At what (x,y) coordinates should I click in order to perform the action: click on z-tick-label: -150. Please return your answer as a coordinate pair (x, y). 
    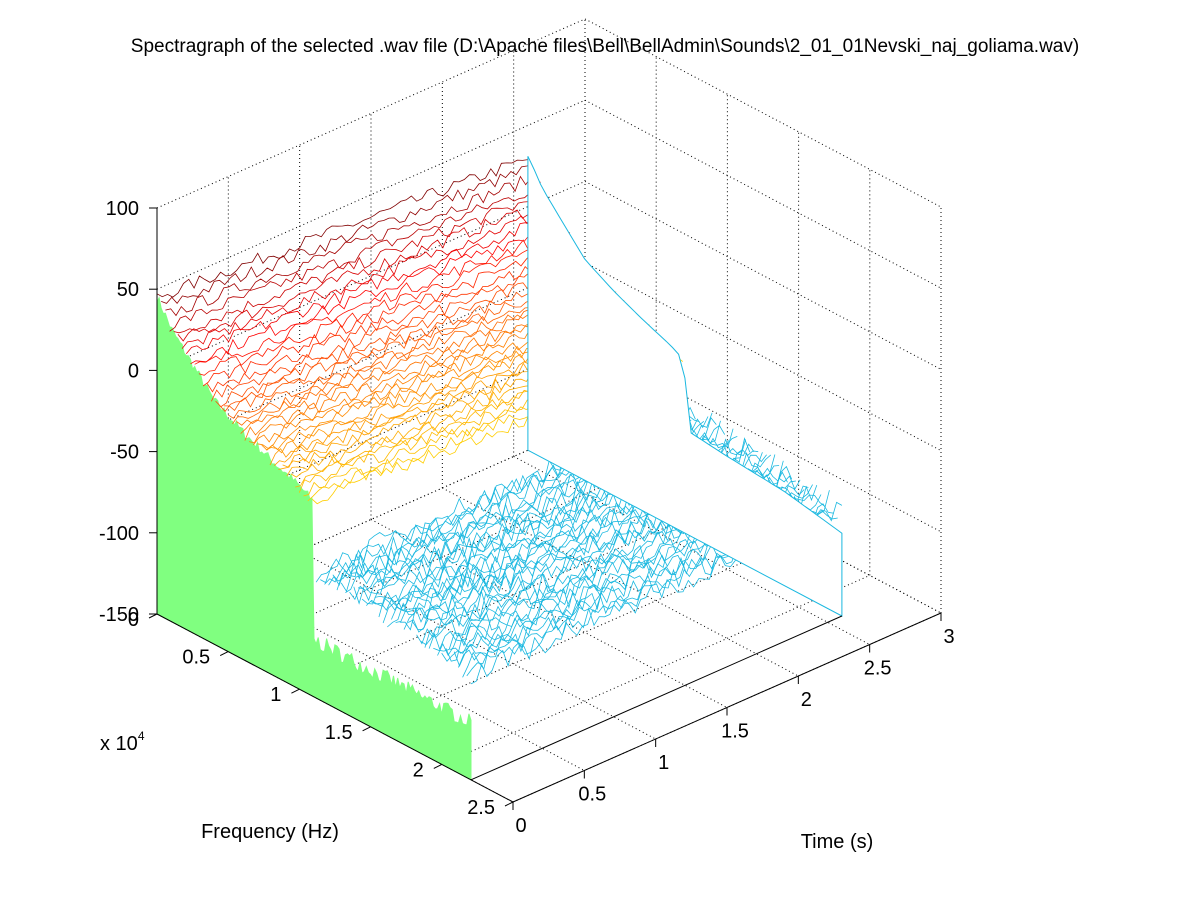
    Looking at the image, I should click on (119, 615).